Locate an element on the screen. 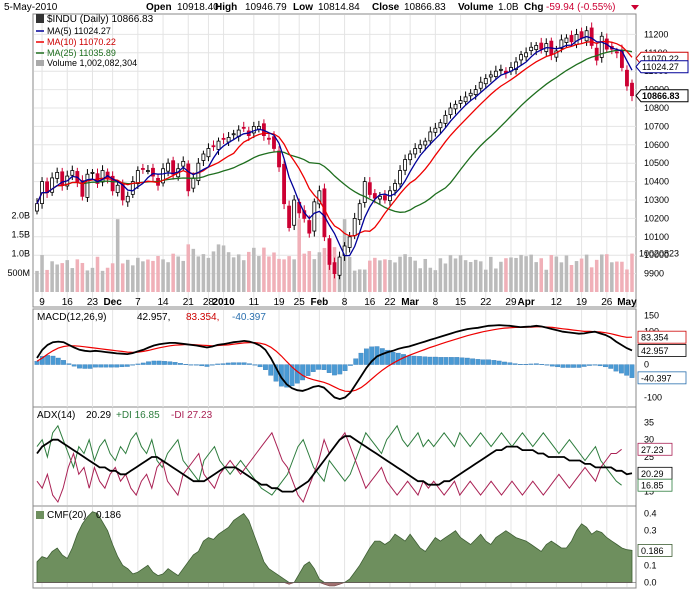 Image resolution: width=691 pixels, height=591 pixels. cmf-layer is located at coordinates (335, 549).